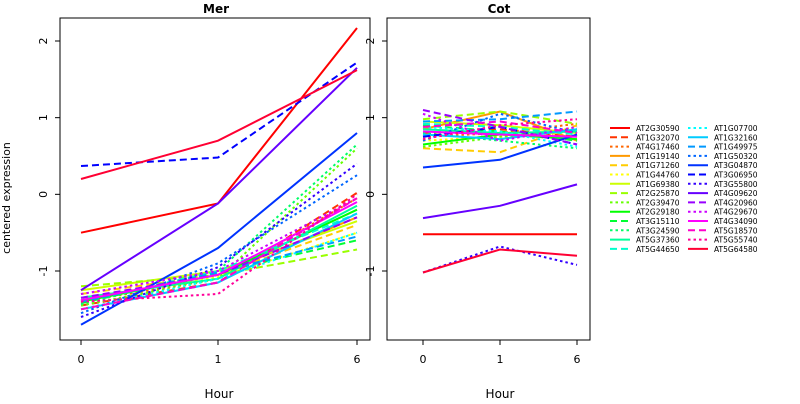 This screenshot has width=800, height=404. I want to click on legend-item: AT1G50320, so click(723, 156).